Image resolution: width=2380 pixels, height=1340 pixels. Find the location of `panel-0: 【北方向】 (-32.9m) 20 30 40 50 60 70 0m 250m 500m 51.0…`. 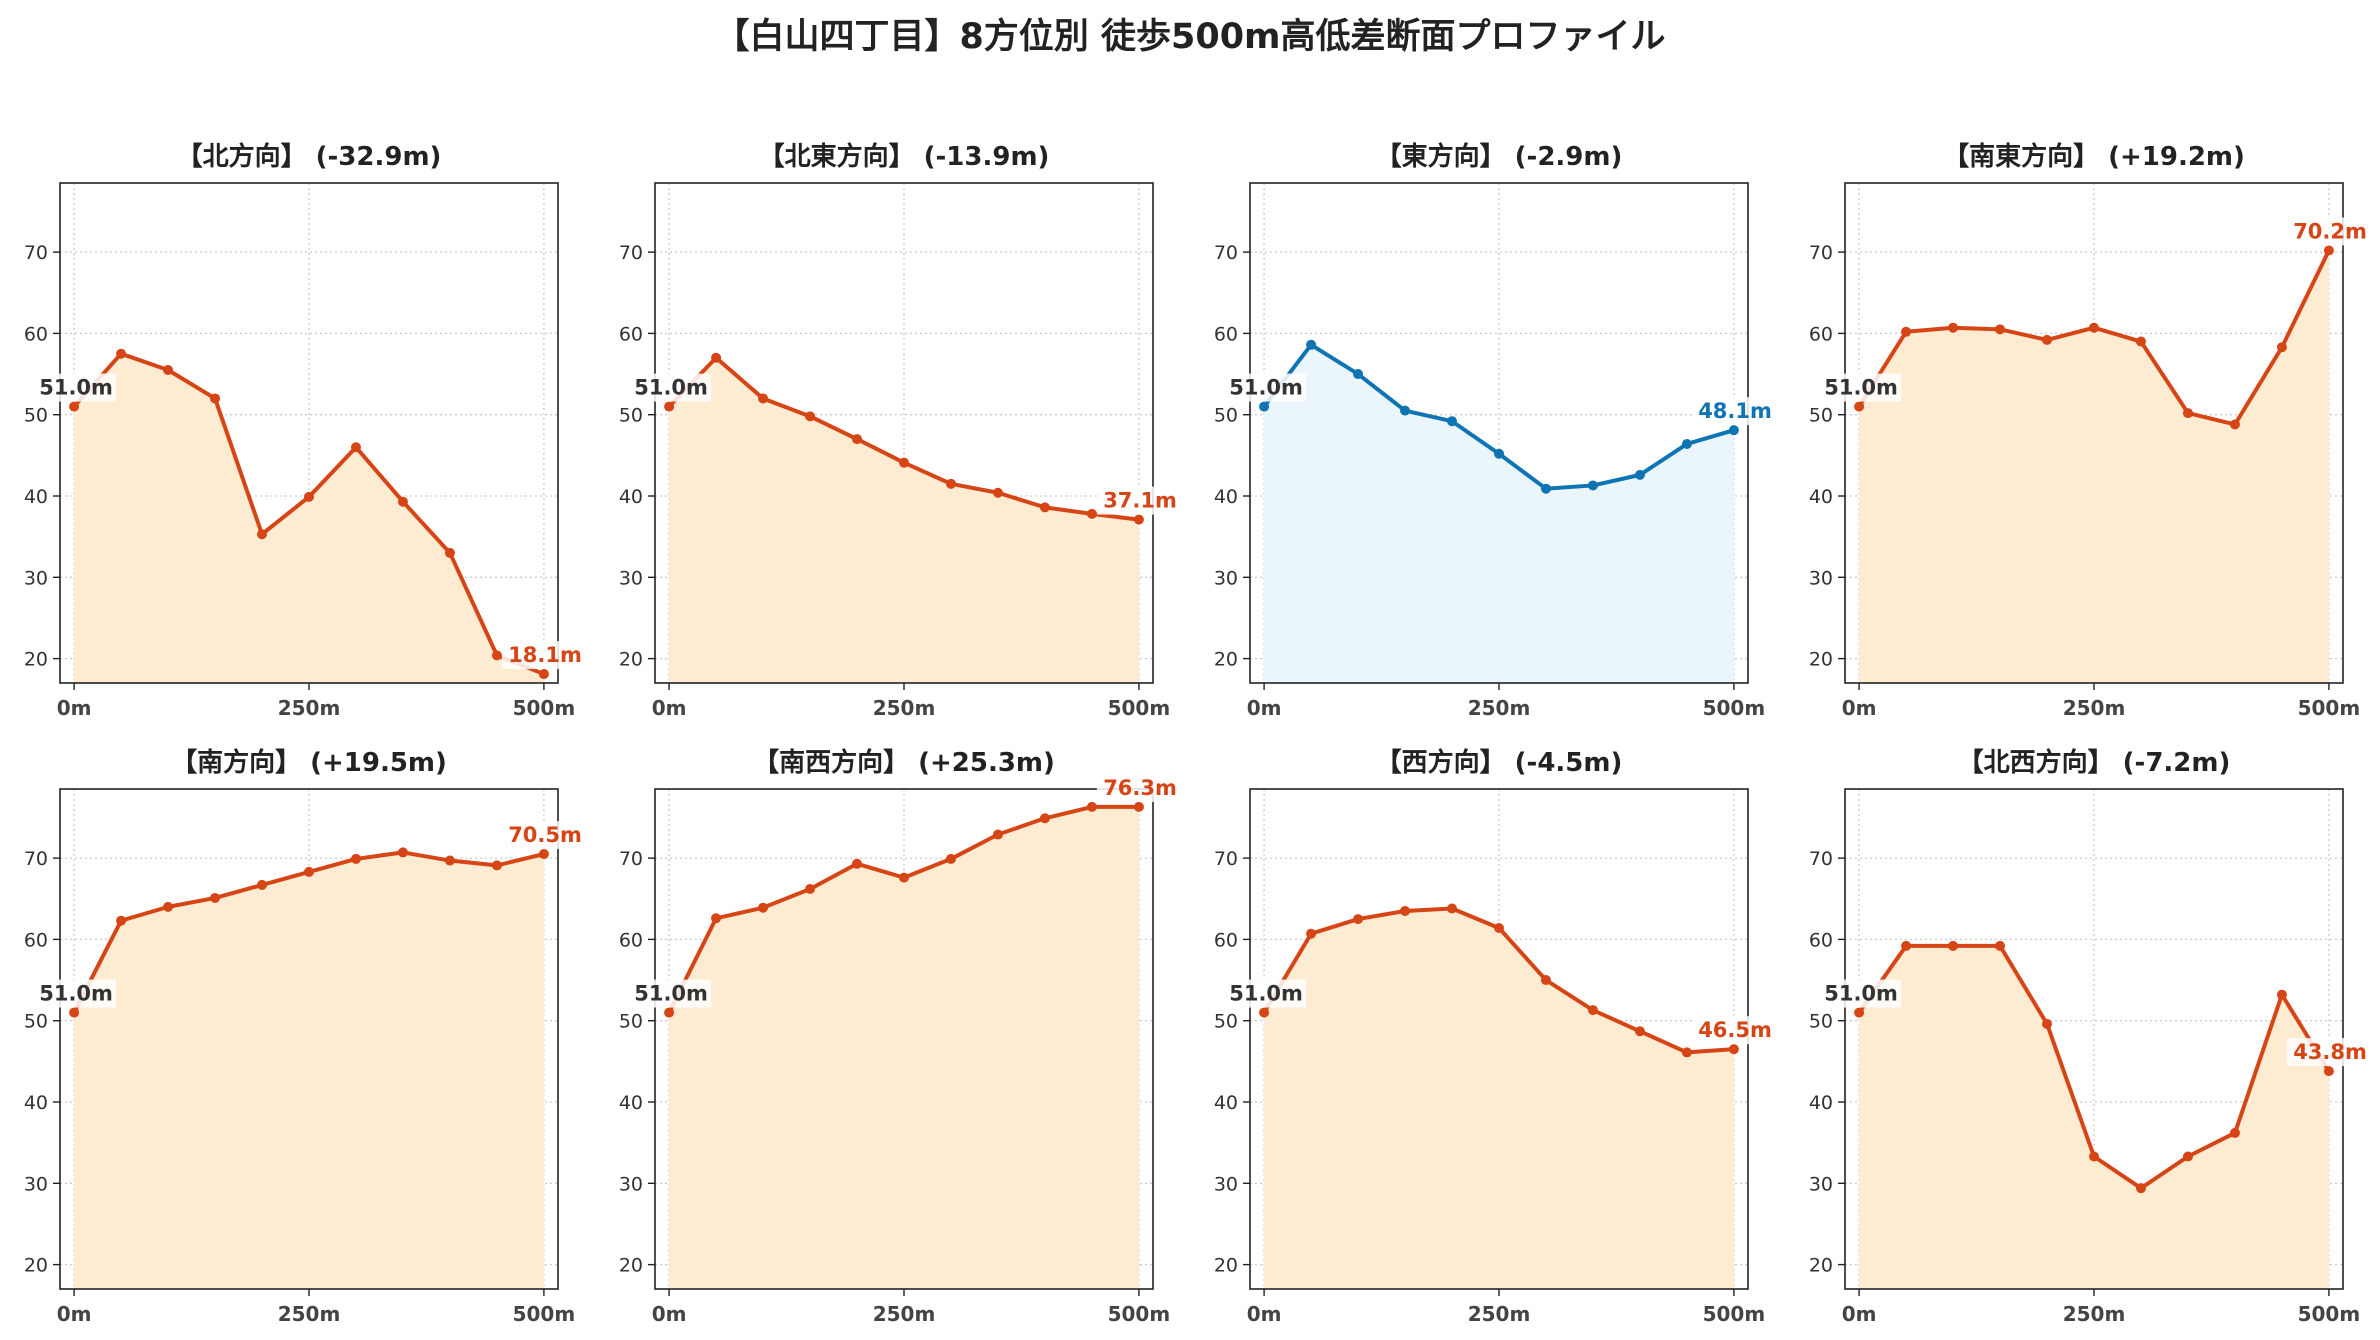

panel-0: 【北方向】 (-32.9m) 20 30 40 50 60 70 0m 250m 500m 51.0… is located at coordinates (304, 430).